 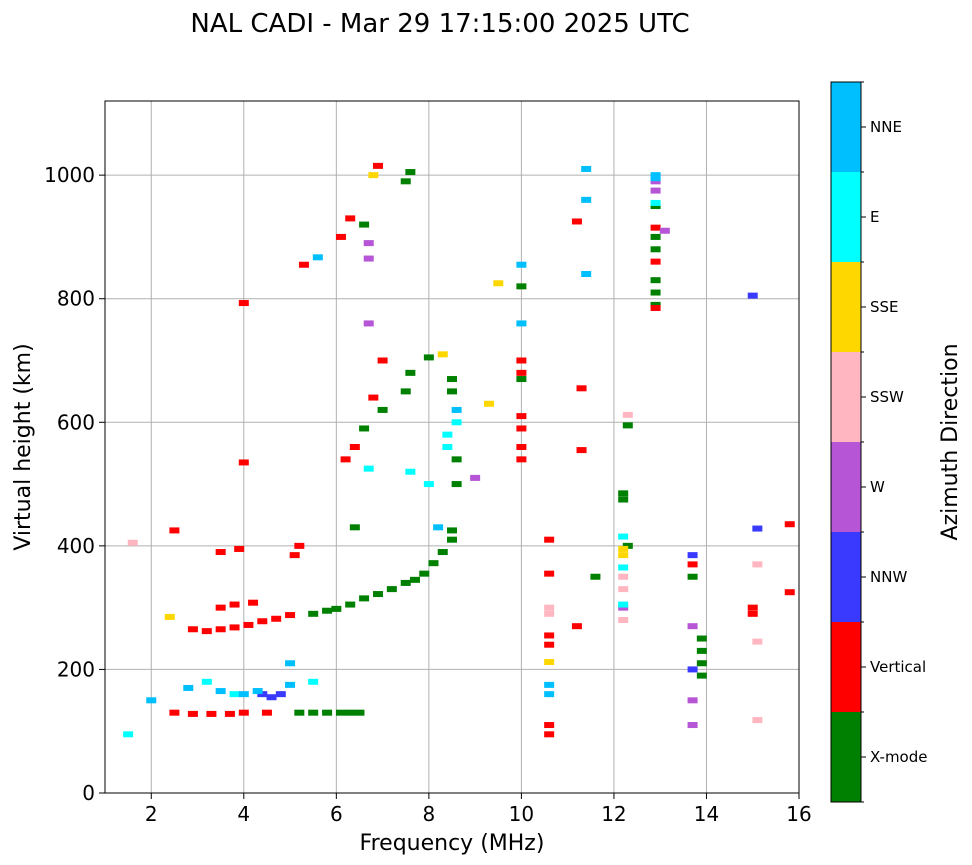 I want to click on x-tick-label: 4, so click(x=243, y=814).